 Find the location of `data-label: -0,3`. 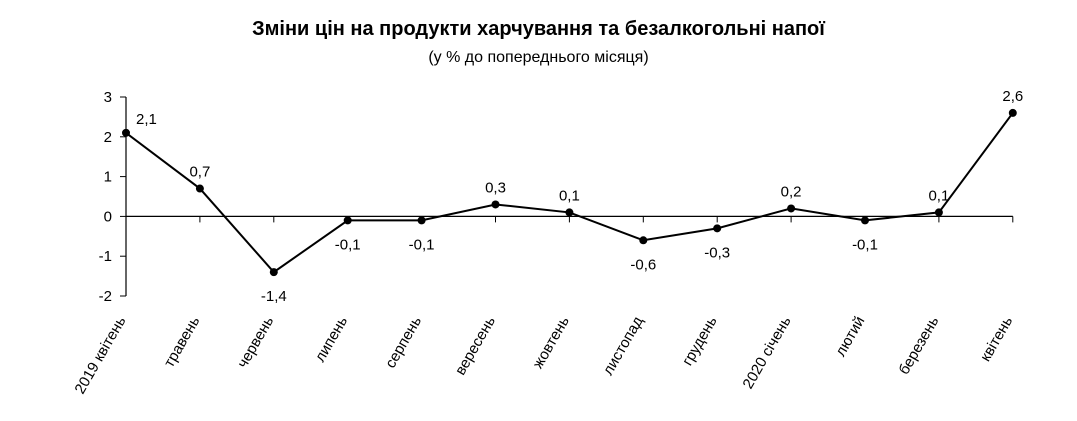

data-label: -0,3 is located at coordinates (717, 252).